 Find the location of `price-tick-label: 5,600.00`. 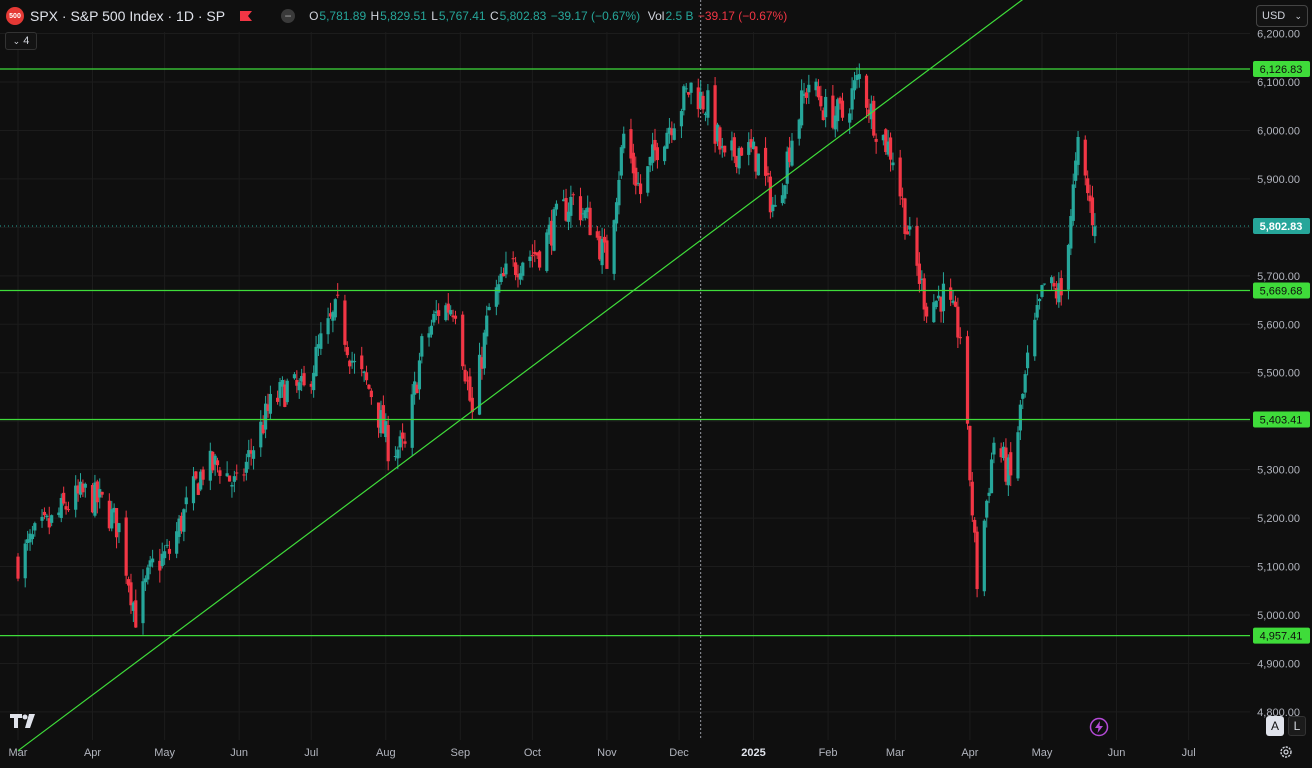

price-tick-label: 5,600.00 is located at coordinates (1278, 325).